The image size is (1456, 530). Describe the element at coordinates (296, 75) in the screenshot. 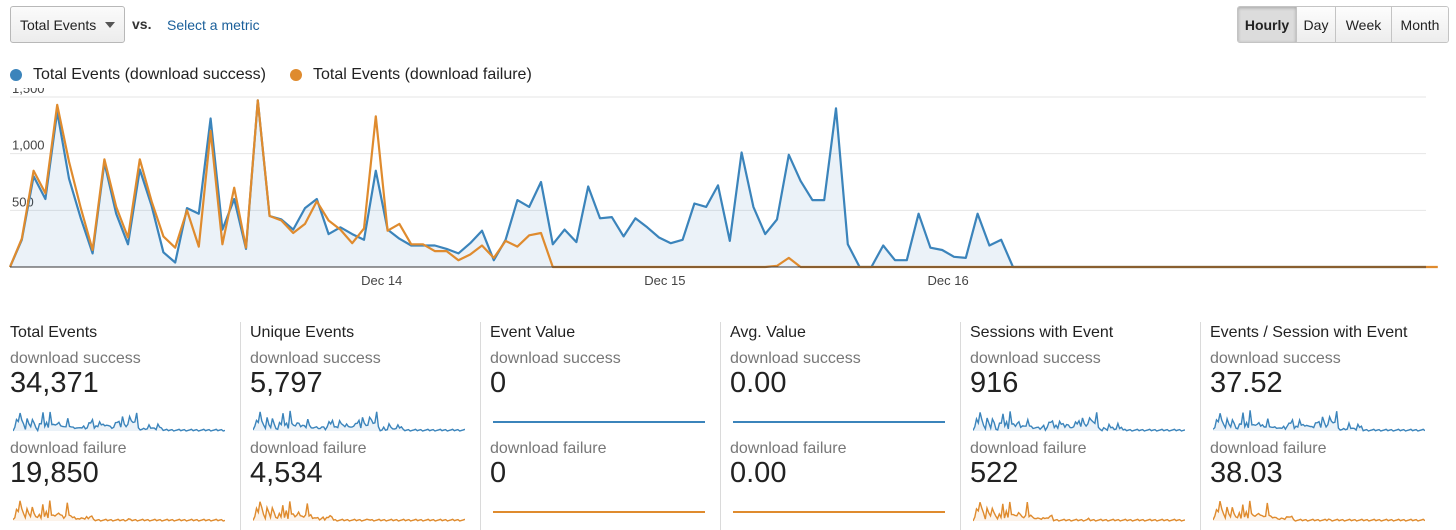

I see `legend-dot-failure` at that location.